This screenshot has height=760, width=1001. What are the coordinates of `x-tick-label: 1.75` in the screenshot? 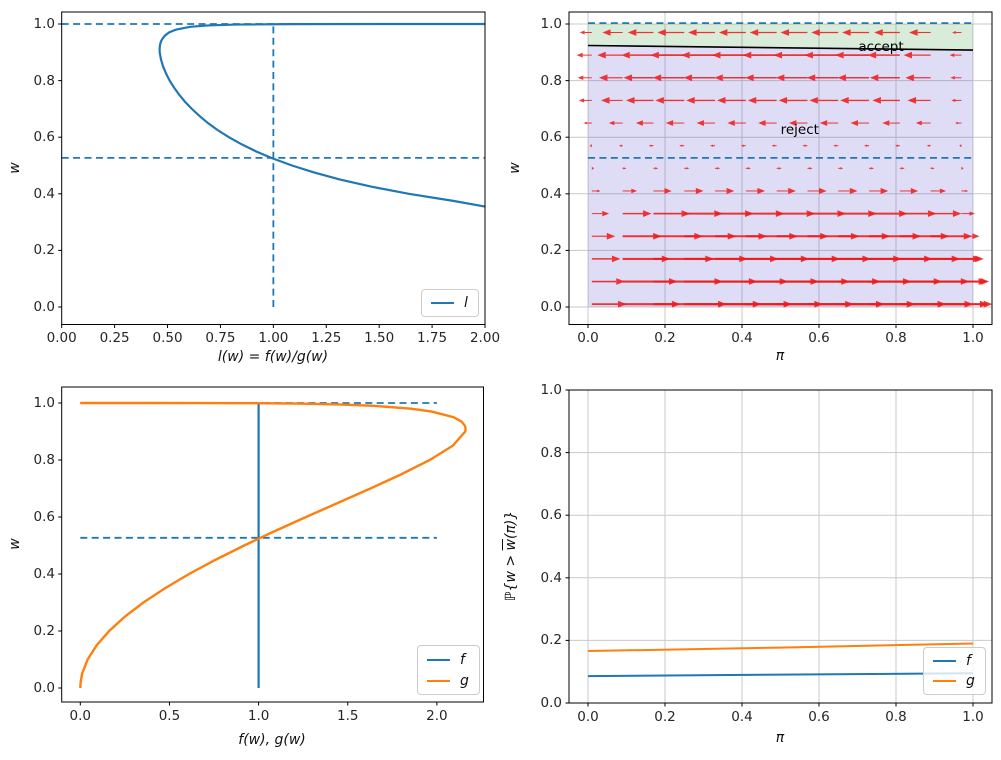 It's located at (432, 338).